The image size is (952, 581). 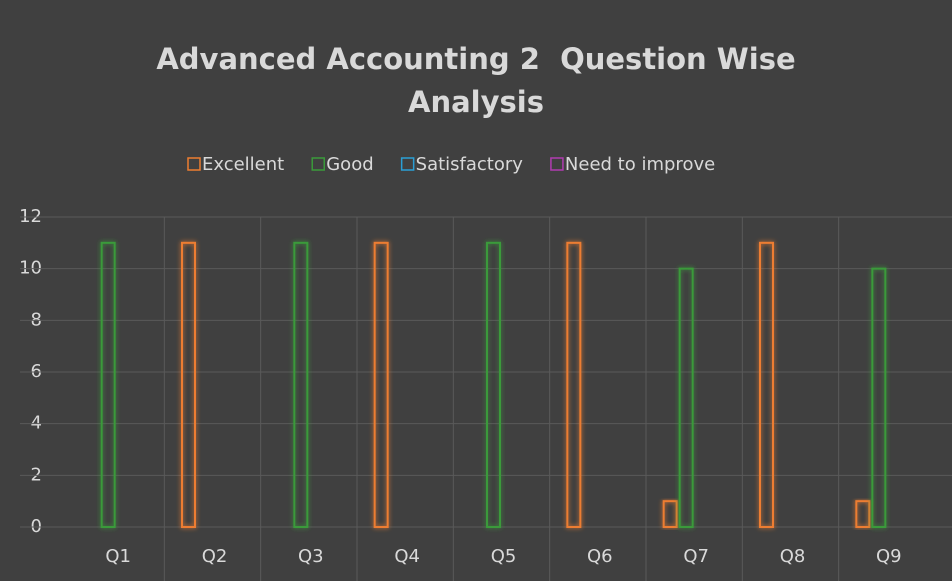 I want to click on legend-label: Need to improve, so click(x=640, y=164).